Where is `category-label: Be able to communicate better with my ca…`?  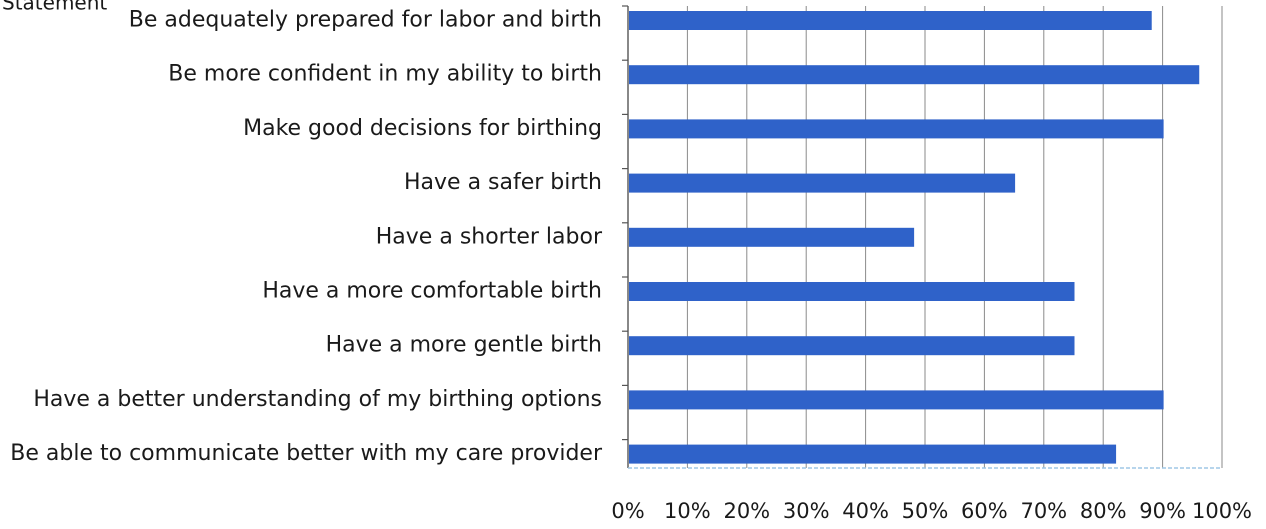
category-label: Be able to communicate better with my ca… is located at coordinates (306, 453).